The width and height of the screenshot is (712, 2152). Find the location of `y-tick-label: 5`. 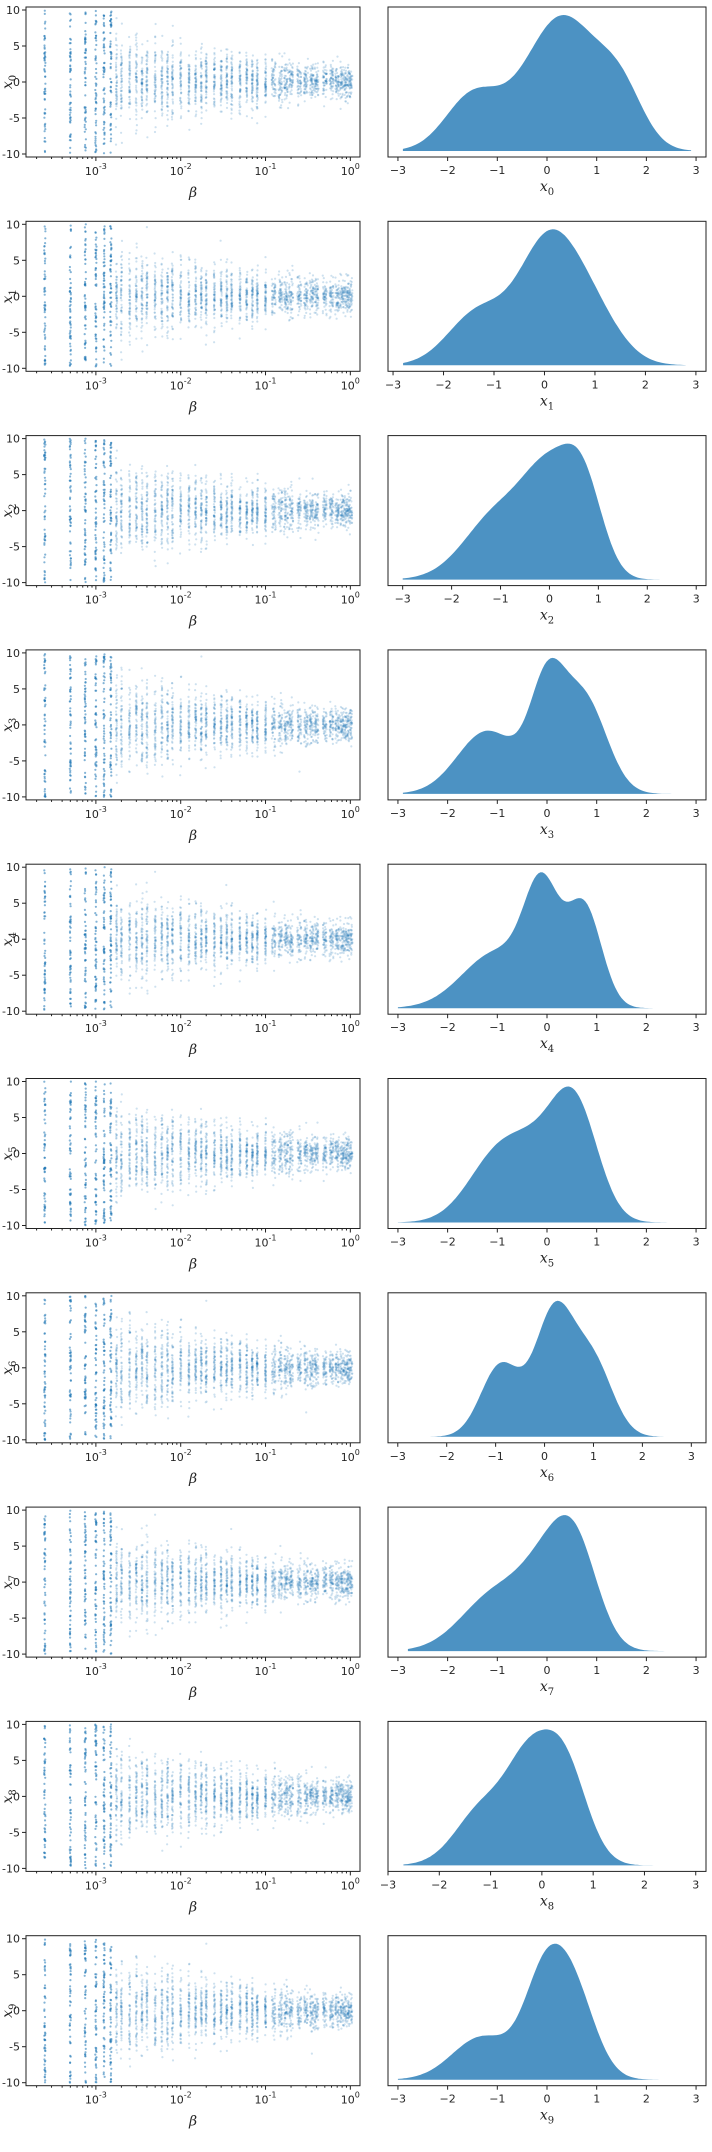

y-tick-label: 5 is located at coordinates (16, 46).